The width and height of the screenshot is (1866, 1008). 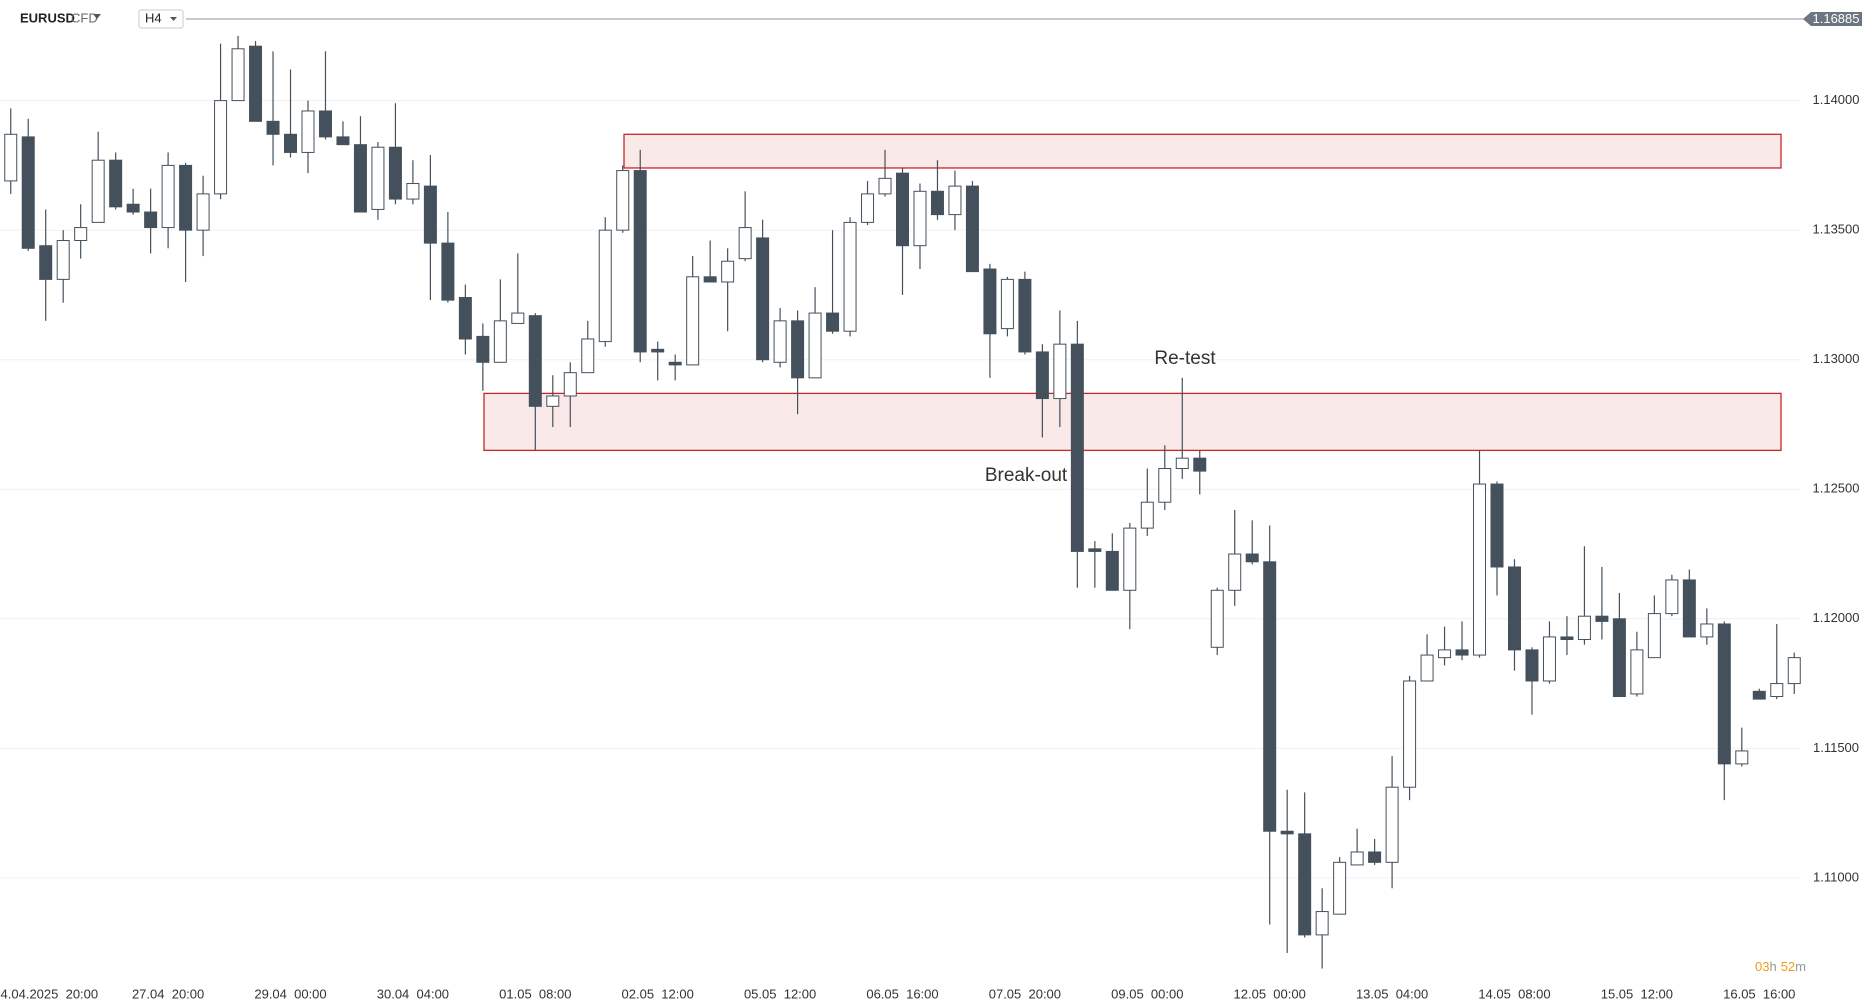 I want to click on x-tick-label: 09.05 00:00, so click(x=1147, y=993).